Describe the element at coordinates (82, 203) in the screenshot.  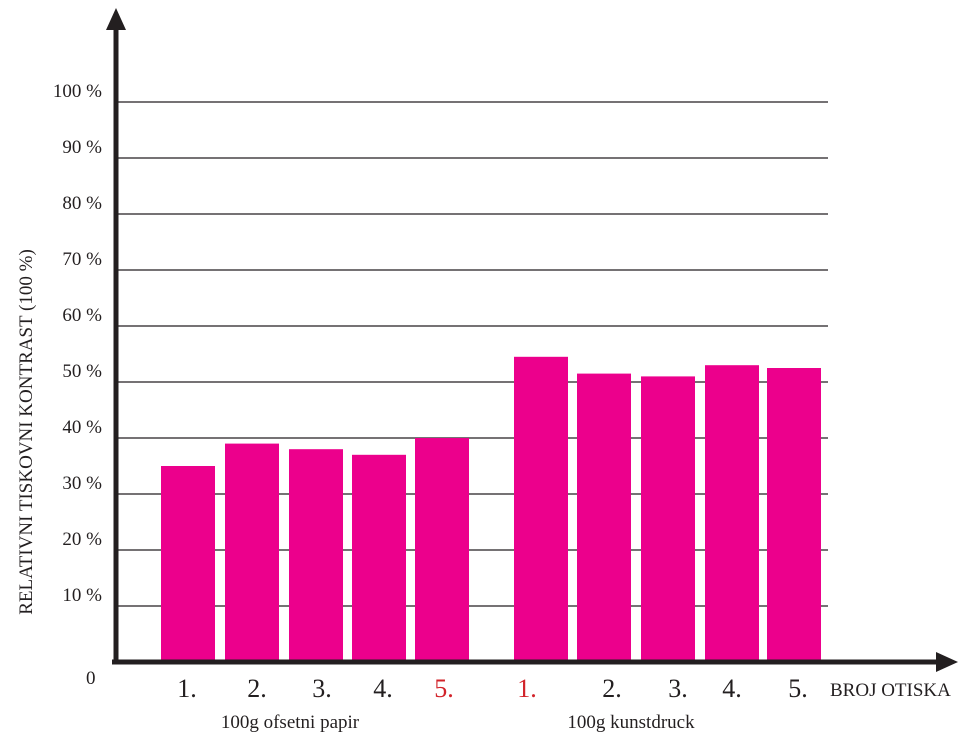
I see `y-tick-label: 80 %` at that location.